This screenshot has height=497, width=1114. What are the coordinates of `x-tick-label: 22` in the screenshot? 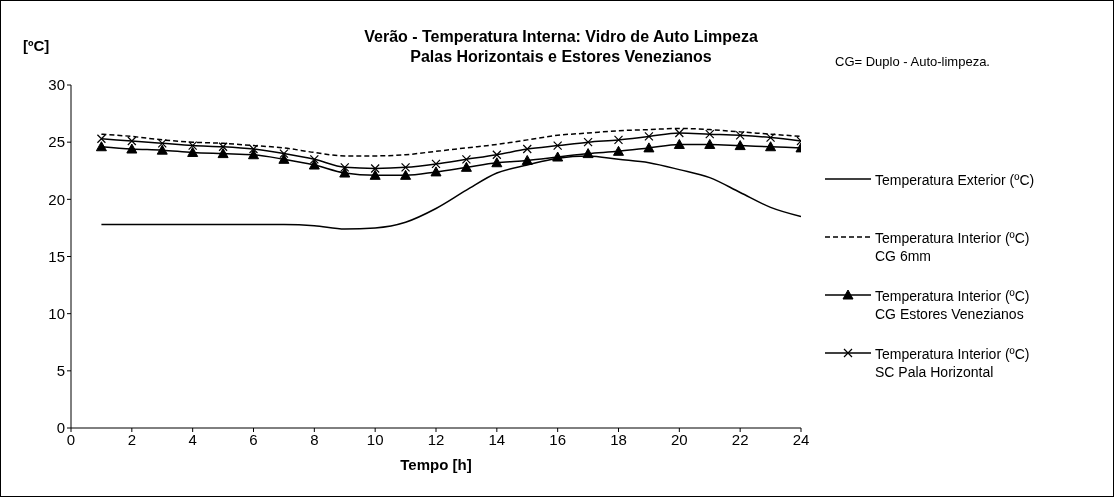 It's located at (740, 439).